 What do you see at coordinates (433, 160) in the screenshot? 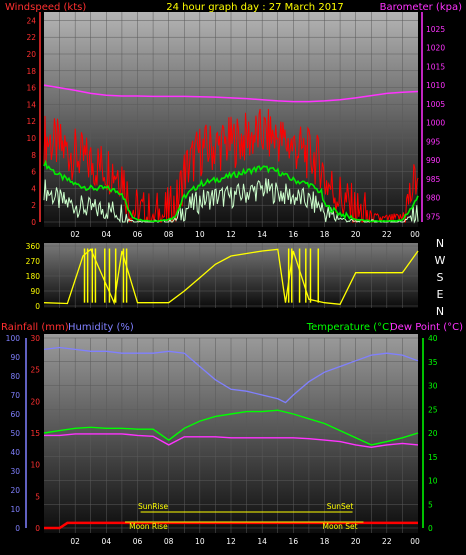
I see `pressure-y-tick-label: 990` at bounding box center [433, 160].